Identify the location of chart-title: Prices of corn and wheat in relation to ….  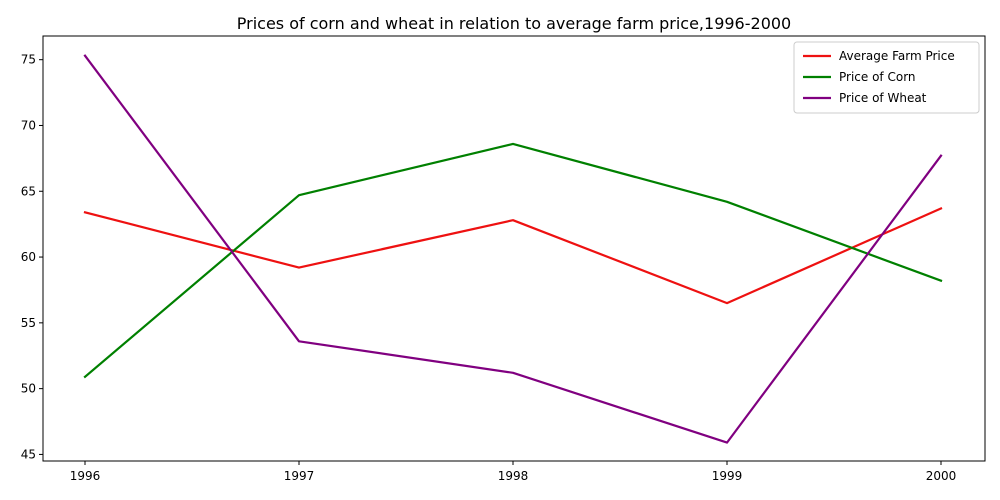
(514, 23).